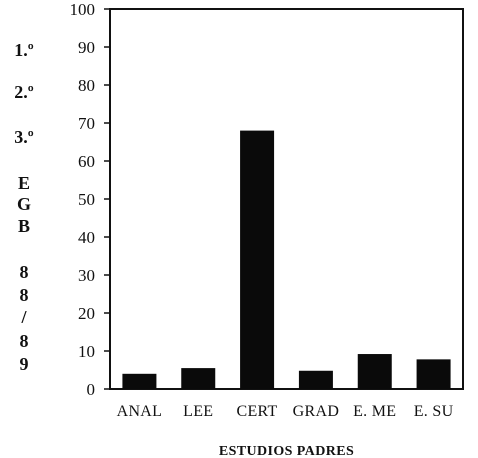 This screenshot has width=478, height=458. What do you see at coordinates (86, 313) in the screenshot?
I see `y-tick-label: 20` at bounding box center [86, 313].